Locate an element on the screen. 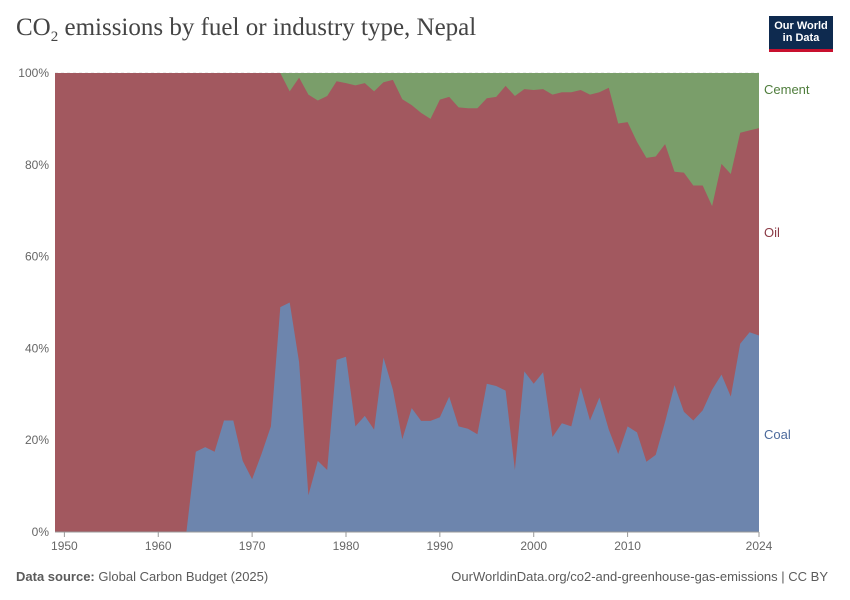 The height and width of the screenshot is (600, 850). data-source-value: Global Carbon Budget (2025) is located at coordinates (183, 576).